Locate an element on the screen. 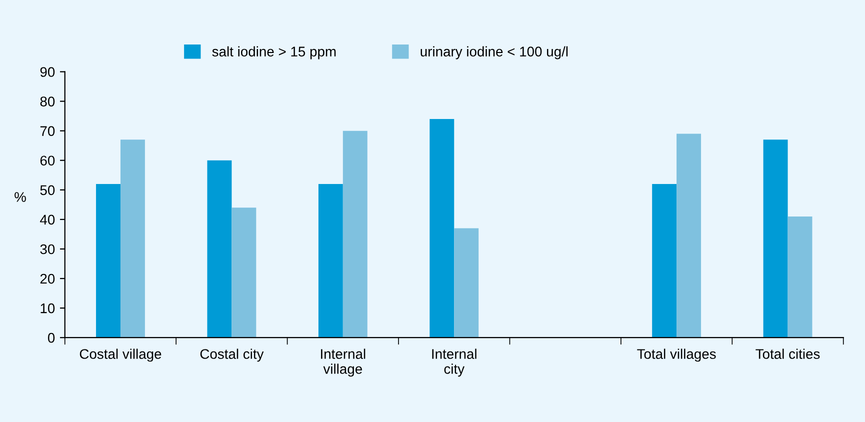 This screenshot has width=865, height=422. y-tick-label: 10 is located at coordinates (47, 308).